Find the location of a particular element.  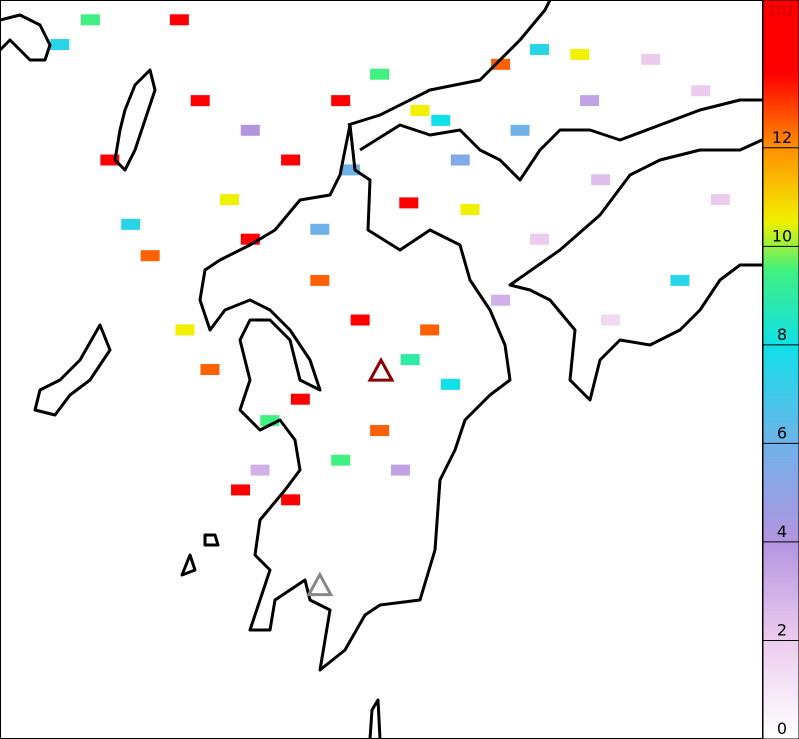

colorbar-tick-label: 4 is located at coordinates (782, 531).